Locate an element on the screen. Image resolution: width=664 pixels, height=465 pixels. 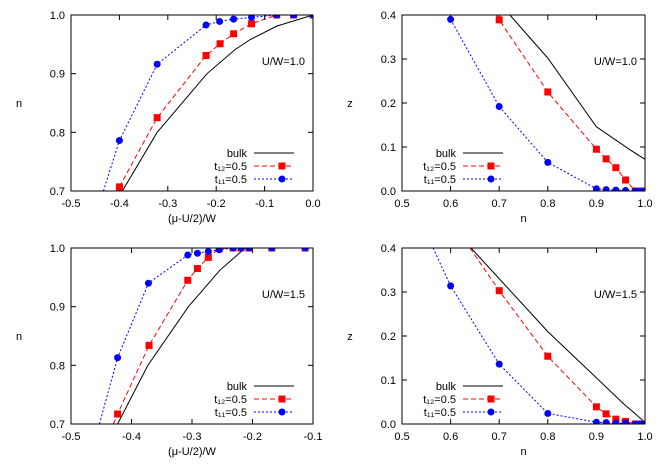
x-tick-label: -0.4 is located at coordinates (131, 437).